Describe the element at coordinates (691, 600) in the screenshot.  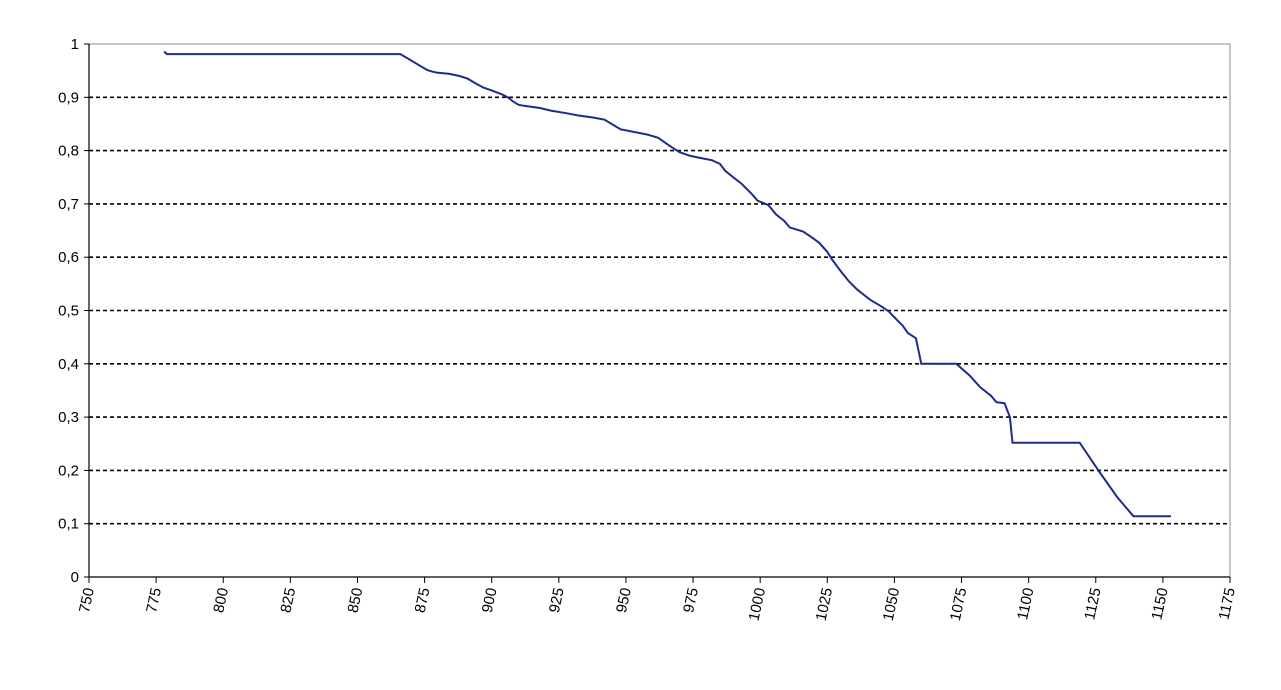
I see `x-tick-label-9: 975` at that location.